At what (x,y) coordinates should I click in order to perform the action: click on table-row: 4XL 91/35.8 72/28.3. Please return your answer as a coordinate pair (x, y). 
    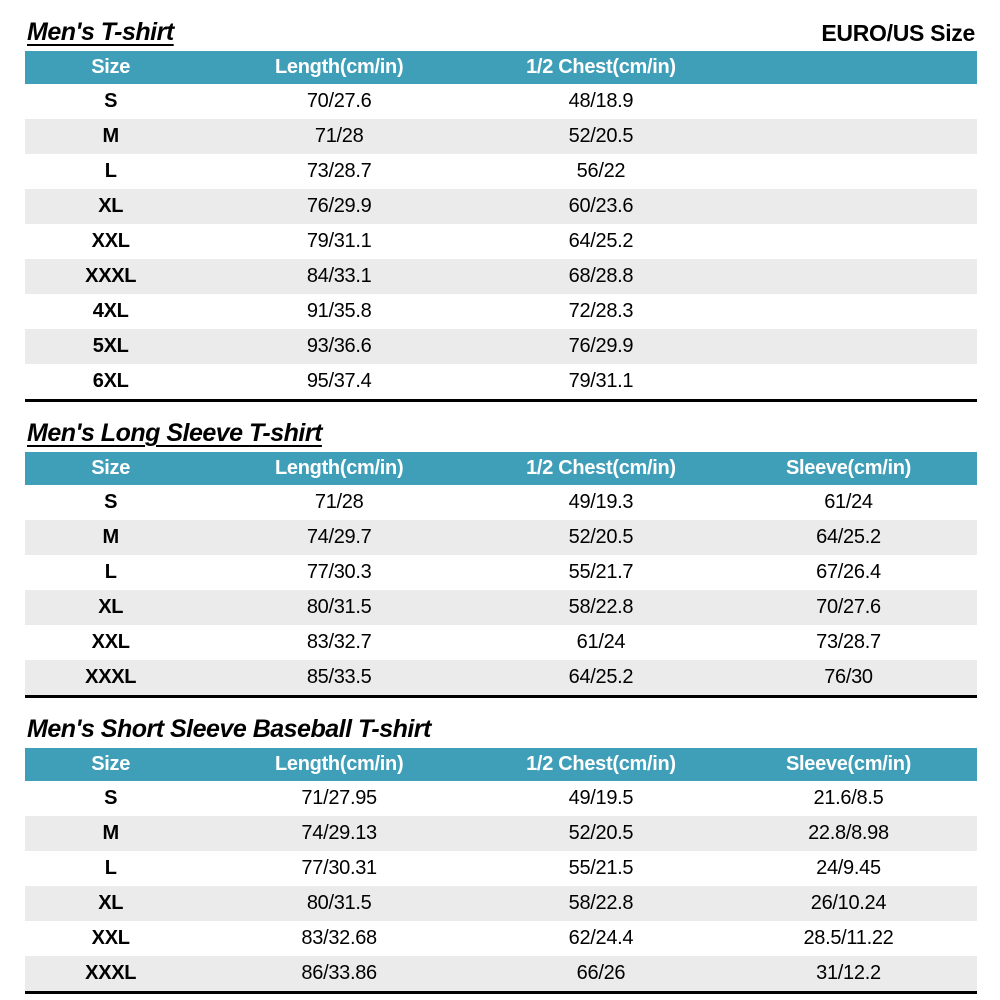
    Looking at the image, I should click on (501, 311).